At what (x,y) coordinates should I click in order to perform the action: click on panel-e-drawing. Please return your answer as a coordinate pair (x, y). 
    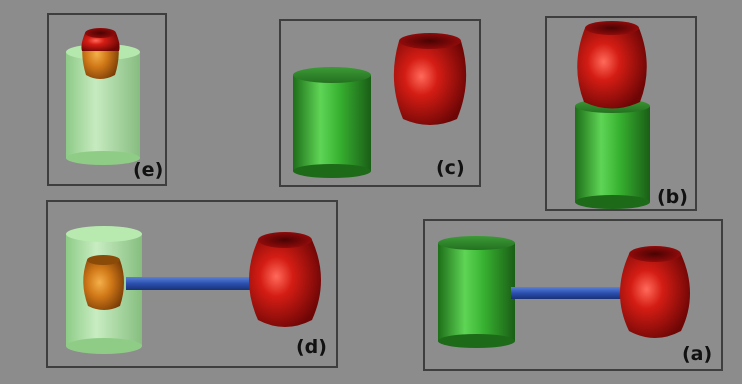
    Looking at the image, I should click on (103, 96).